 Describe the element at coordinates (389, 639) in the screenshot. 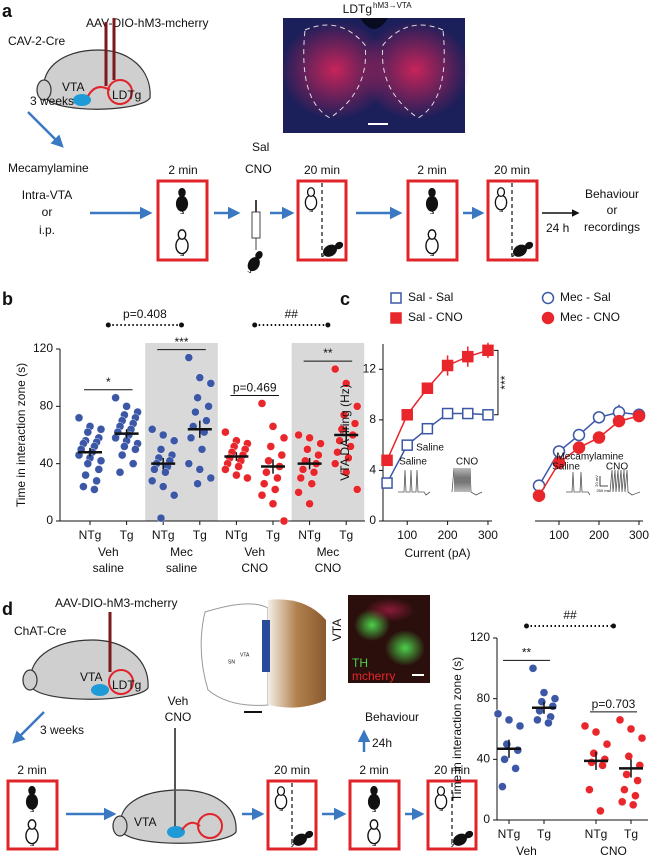

I see `fluorescence-image` at that location.